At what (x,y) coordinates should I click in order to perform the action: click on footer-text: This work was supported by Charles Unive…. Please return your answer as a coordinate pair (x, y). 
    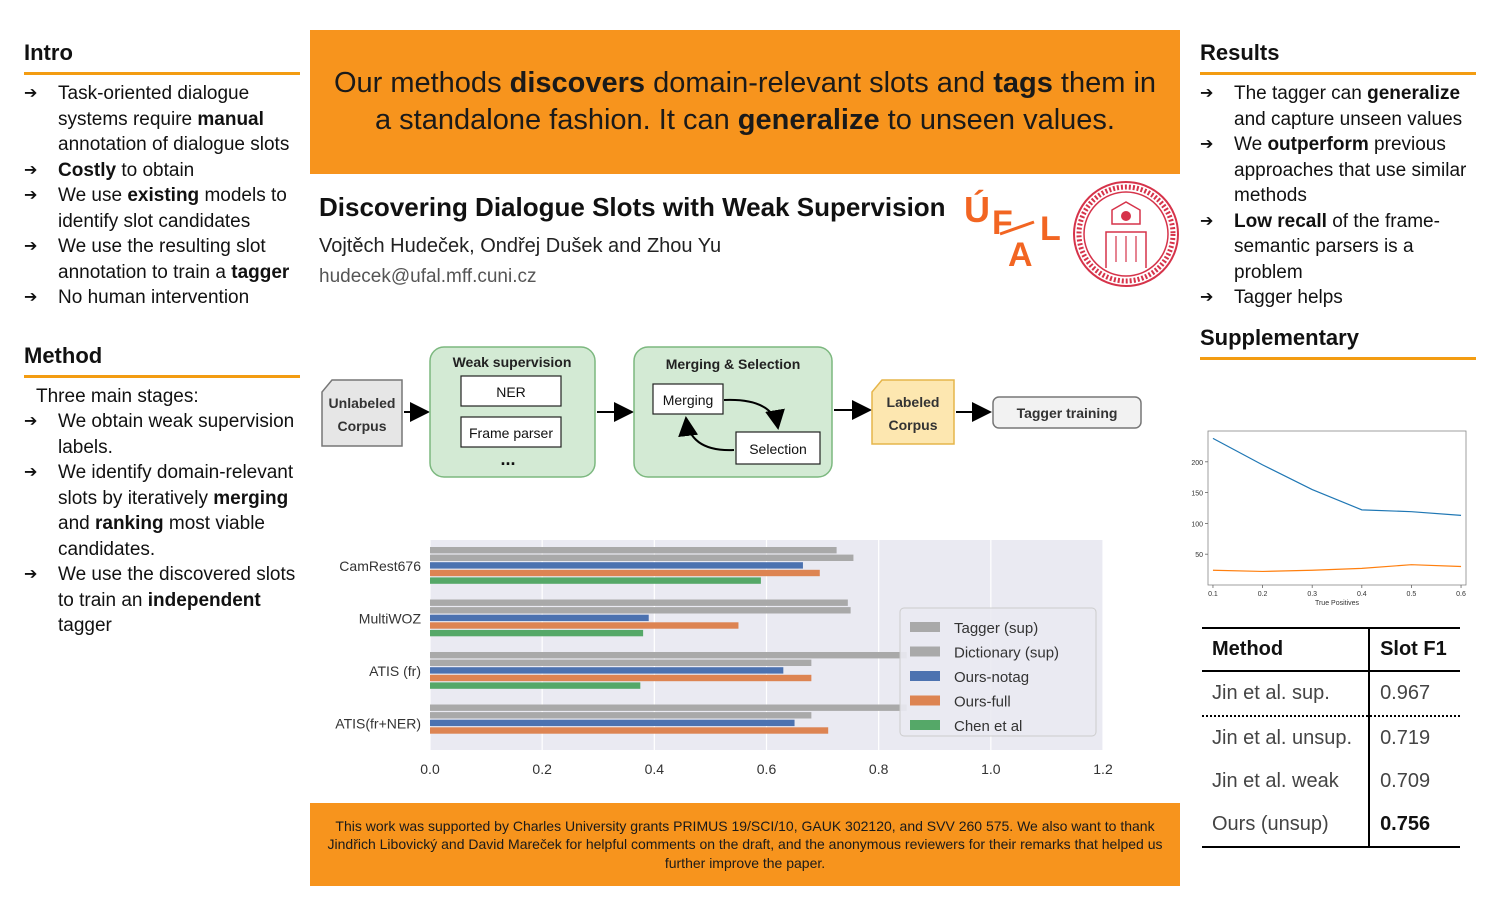
    Looking at the image, I should click on (745, 844).